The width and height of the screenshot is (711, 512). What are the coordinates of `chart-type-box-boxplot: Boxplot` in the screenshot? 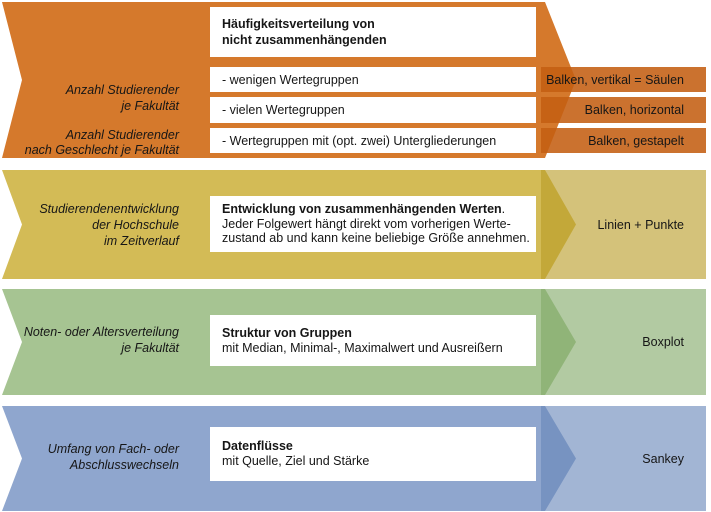 It's located at (623, 342).